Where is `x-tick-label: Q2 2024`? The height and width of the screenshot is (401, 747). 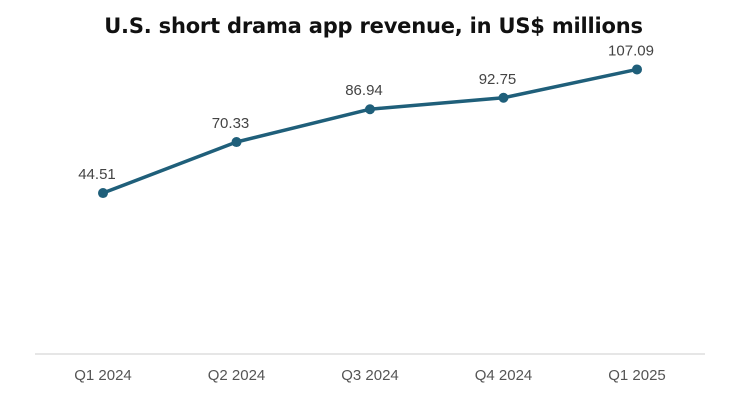 x-tick-label: Q2 2024 is located at coordinates (237, 375).